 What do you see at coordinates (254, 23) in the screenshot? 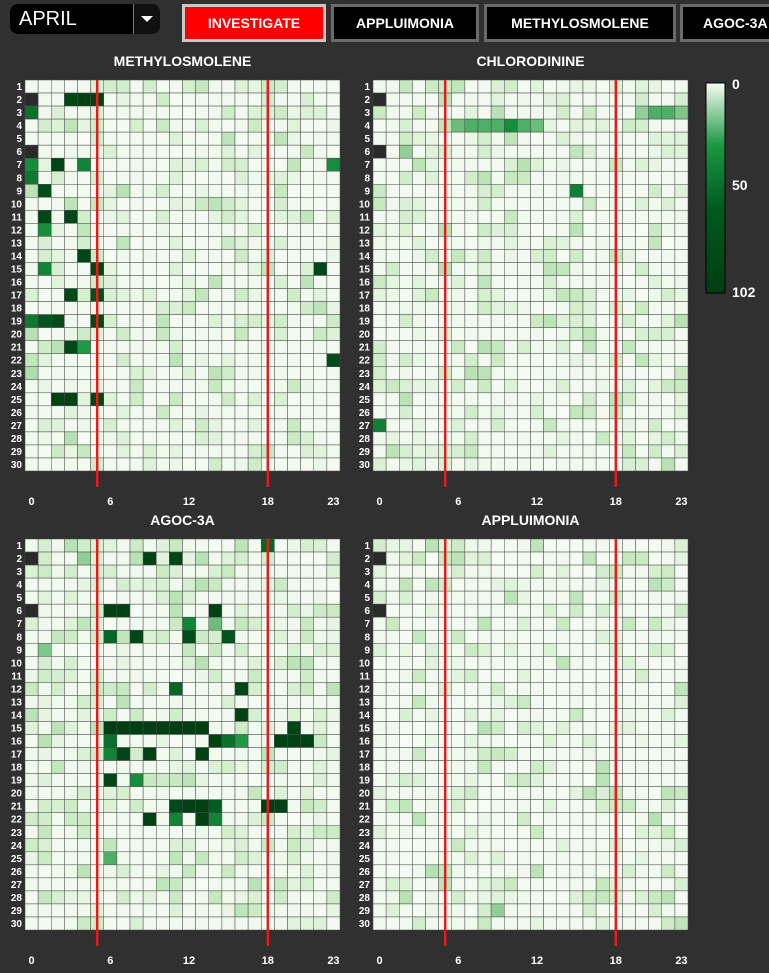
I see `tab-investigate: INVESTIGATE` at bounding box center [254, 23].